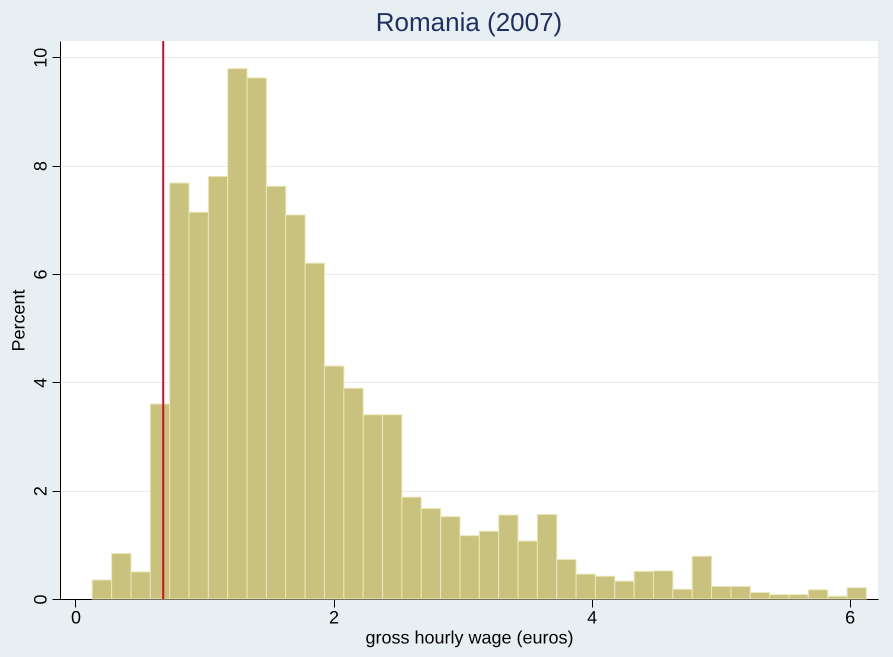  What do you see at coordinates (40, 599) in the screenshot?
I see `y-tick-label: 0` at bounding box center [40, 599].